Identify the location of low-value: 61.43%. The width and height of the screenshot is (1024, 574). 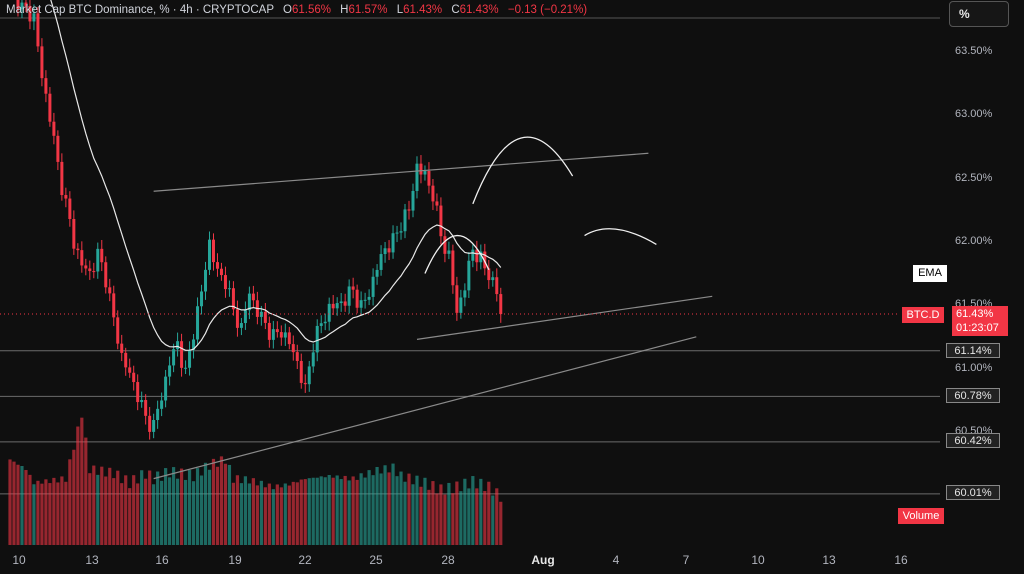
(423, 10).